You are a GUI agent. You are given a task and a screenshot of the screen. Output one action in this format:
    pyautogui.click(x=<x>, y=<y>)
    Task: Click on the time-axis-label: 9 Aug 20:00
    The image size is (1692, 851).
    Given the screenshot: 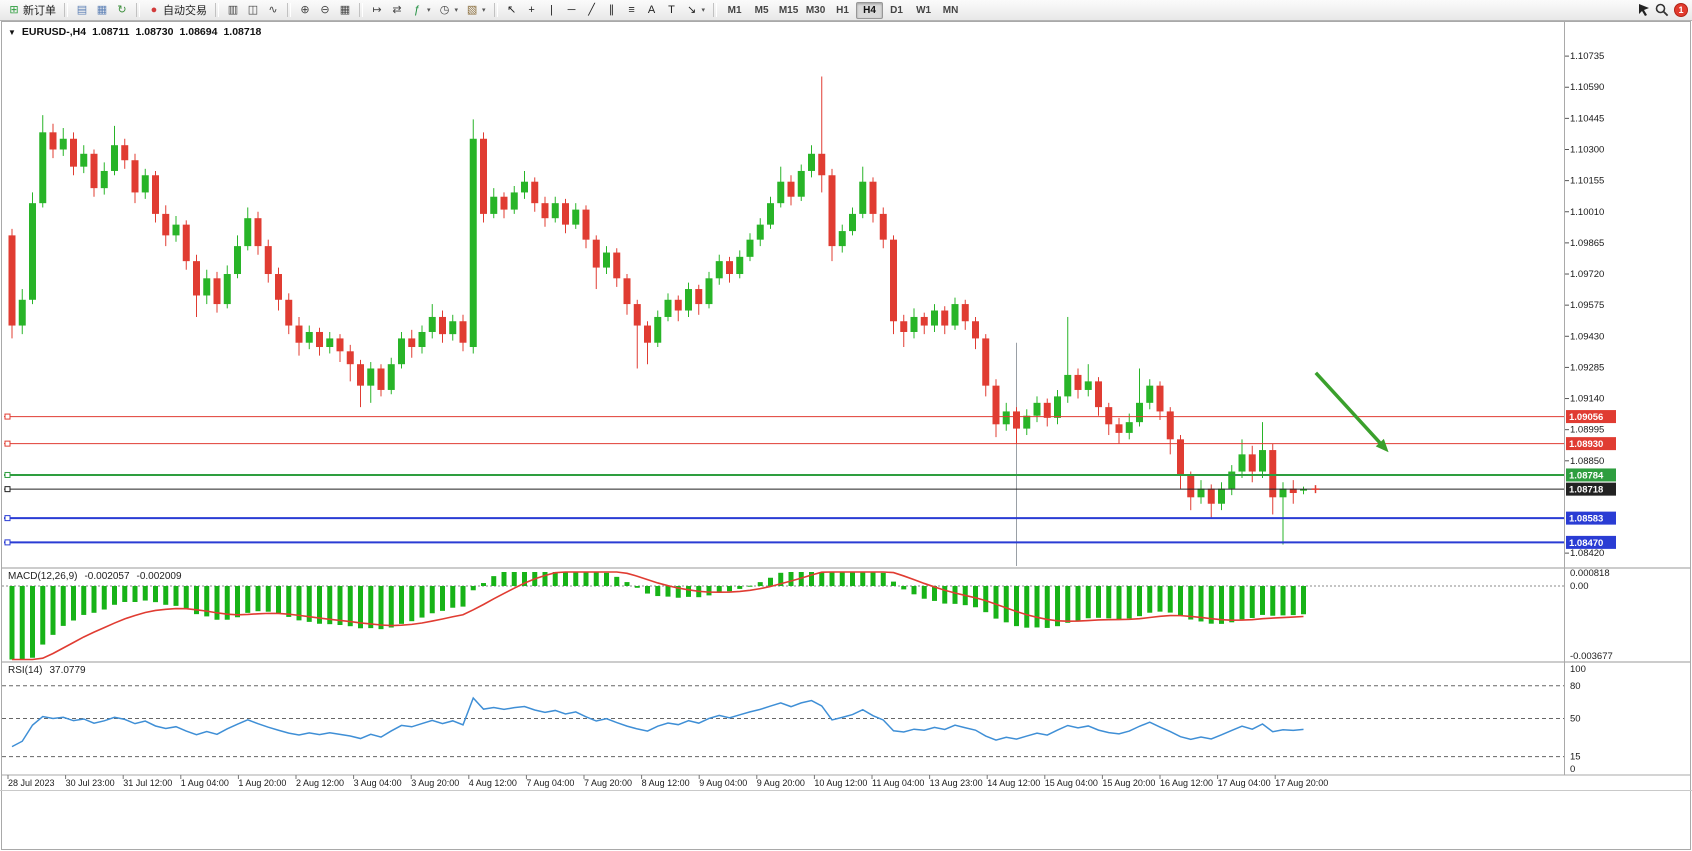 What is the action you would take?
    pyautogui.click(x=781, y=783)
    